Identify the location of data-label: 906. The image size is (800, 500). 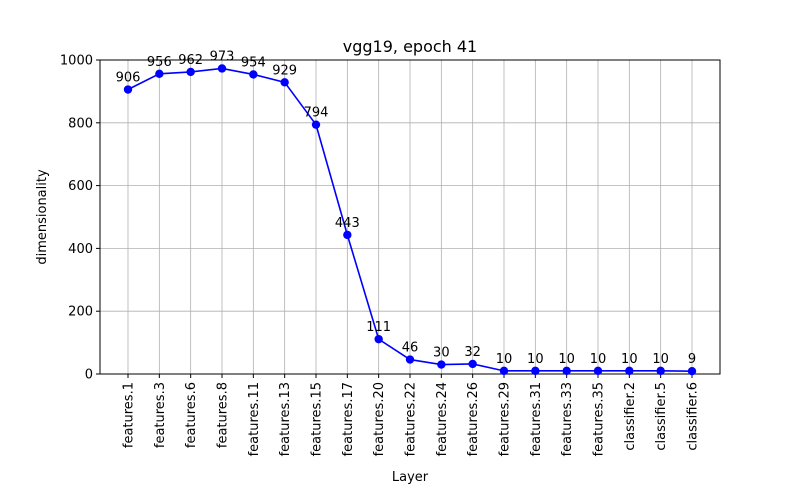
(128, 78).